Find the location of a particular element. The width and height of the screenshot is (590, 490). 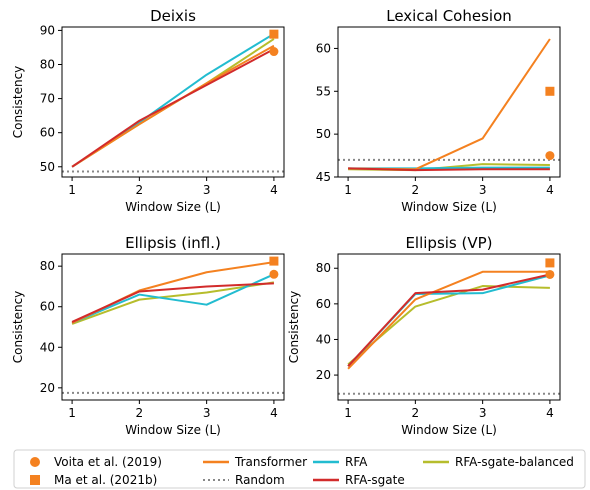

legend-entry-random: Random is located at coordinates (244, 480).